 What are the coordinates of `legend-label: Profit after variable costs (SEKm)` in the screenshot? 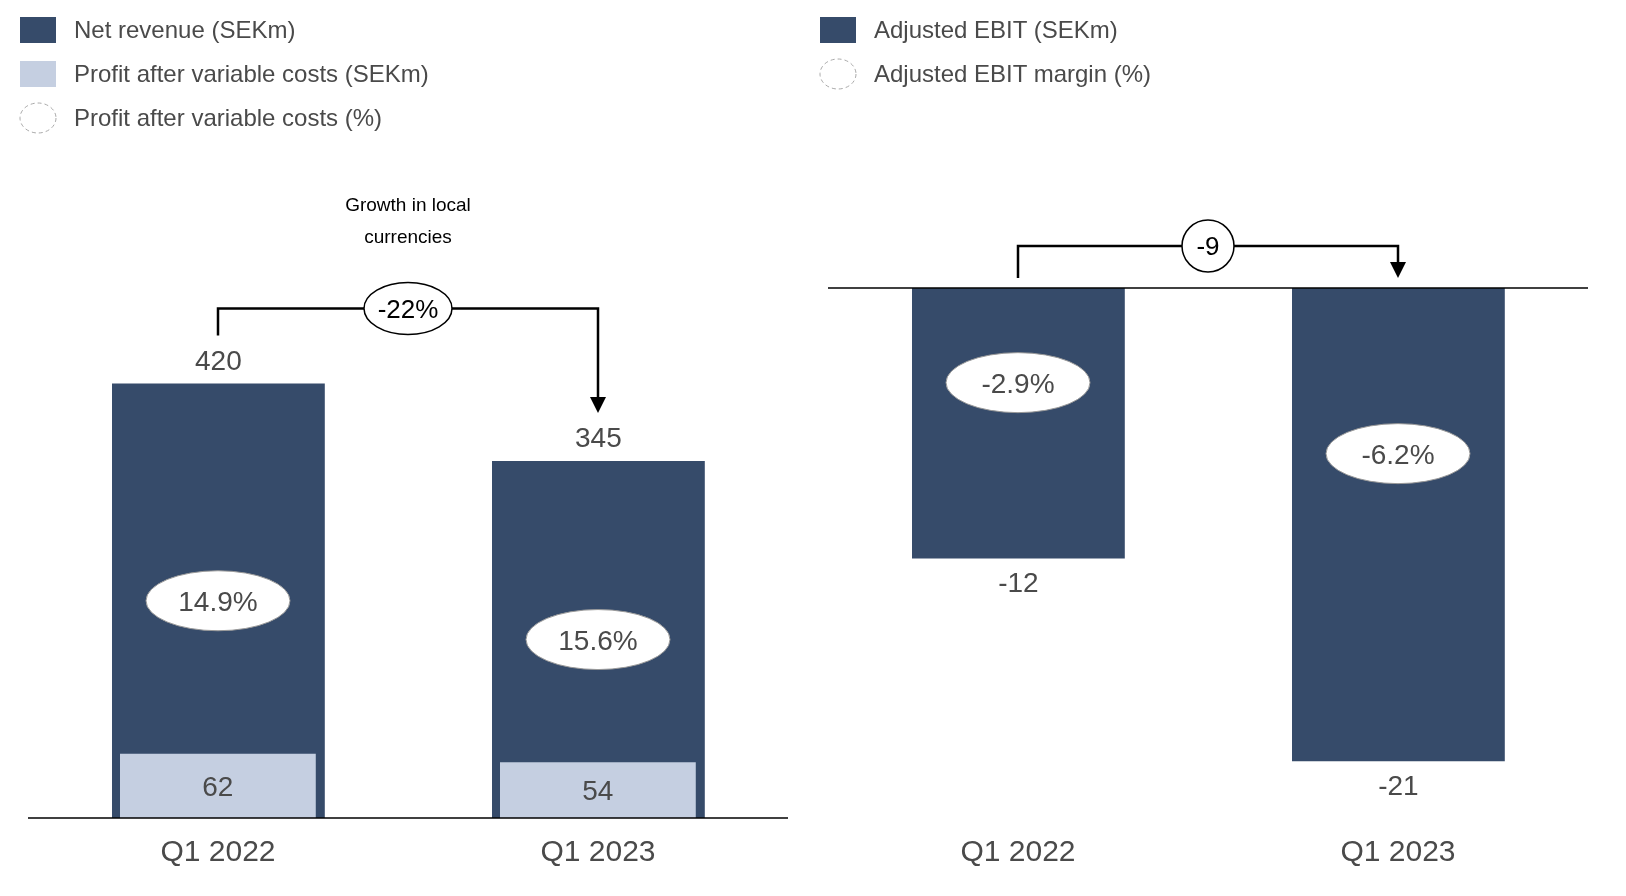 It's located at (251, 74).